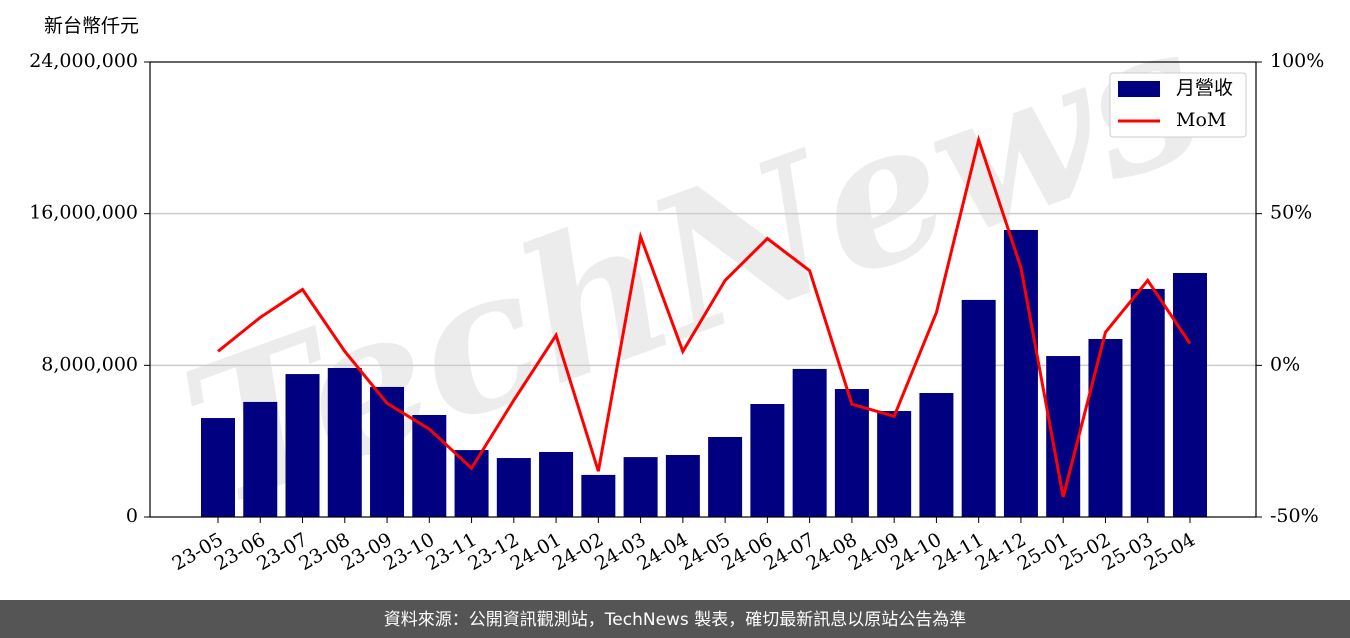 The image size is (1350, 638). I want to click on y-tick-label: 8,000,000, so click(89, 364).